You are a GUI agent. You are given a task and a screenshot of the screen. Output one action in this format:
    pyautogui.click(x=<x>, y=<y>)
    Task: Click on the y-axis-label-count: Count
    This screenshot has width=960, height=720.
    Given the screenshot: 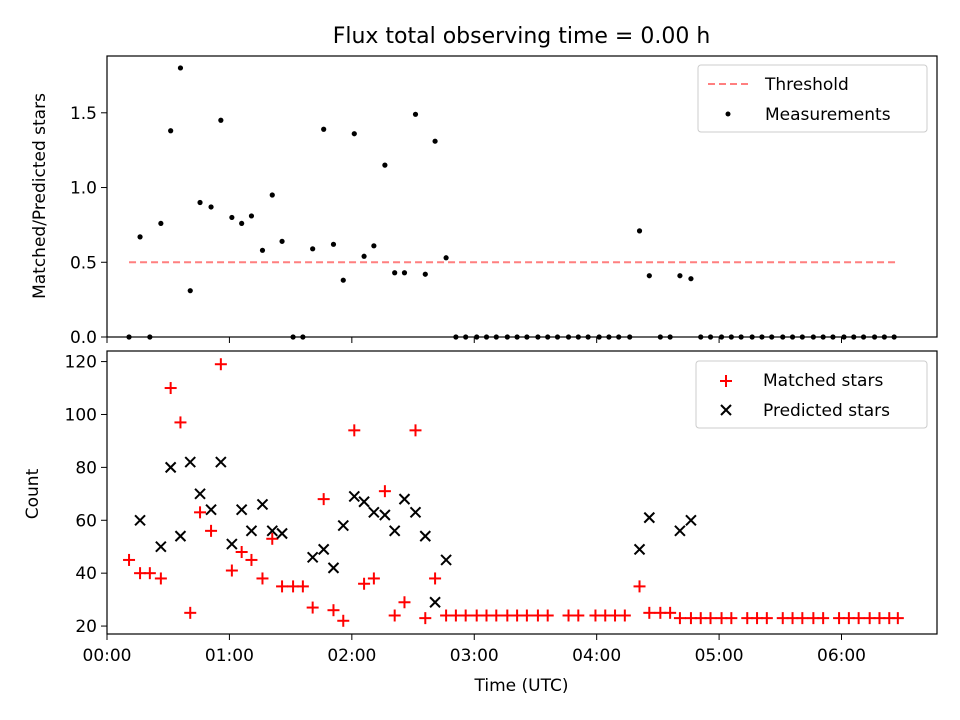 What is the action you would take?
    pyautogui.click(x=33, y=493)
    